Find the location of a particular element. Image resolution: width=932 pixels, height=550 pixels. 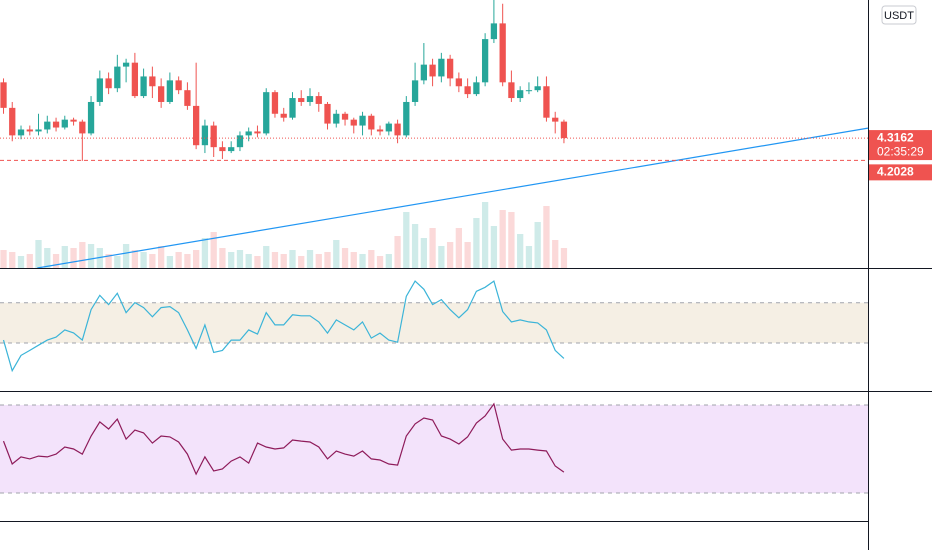

currency-box is located at coordinates (899, 15).